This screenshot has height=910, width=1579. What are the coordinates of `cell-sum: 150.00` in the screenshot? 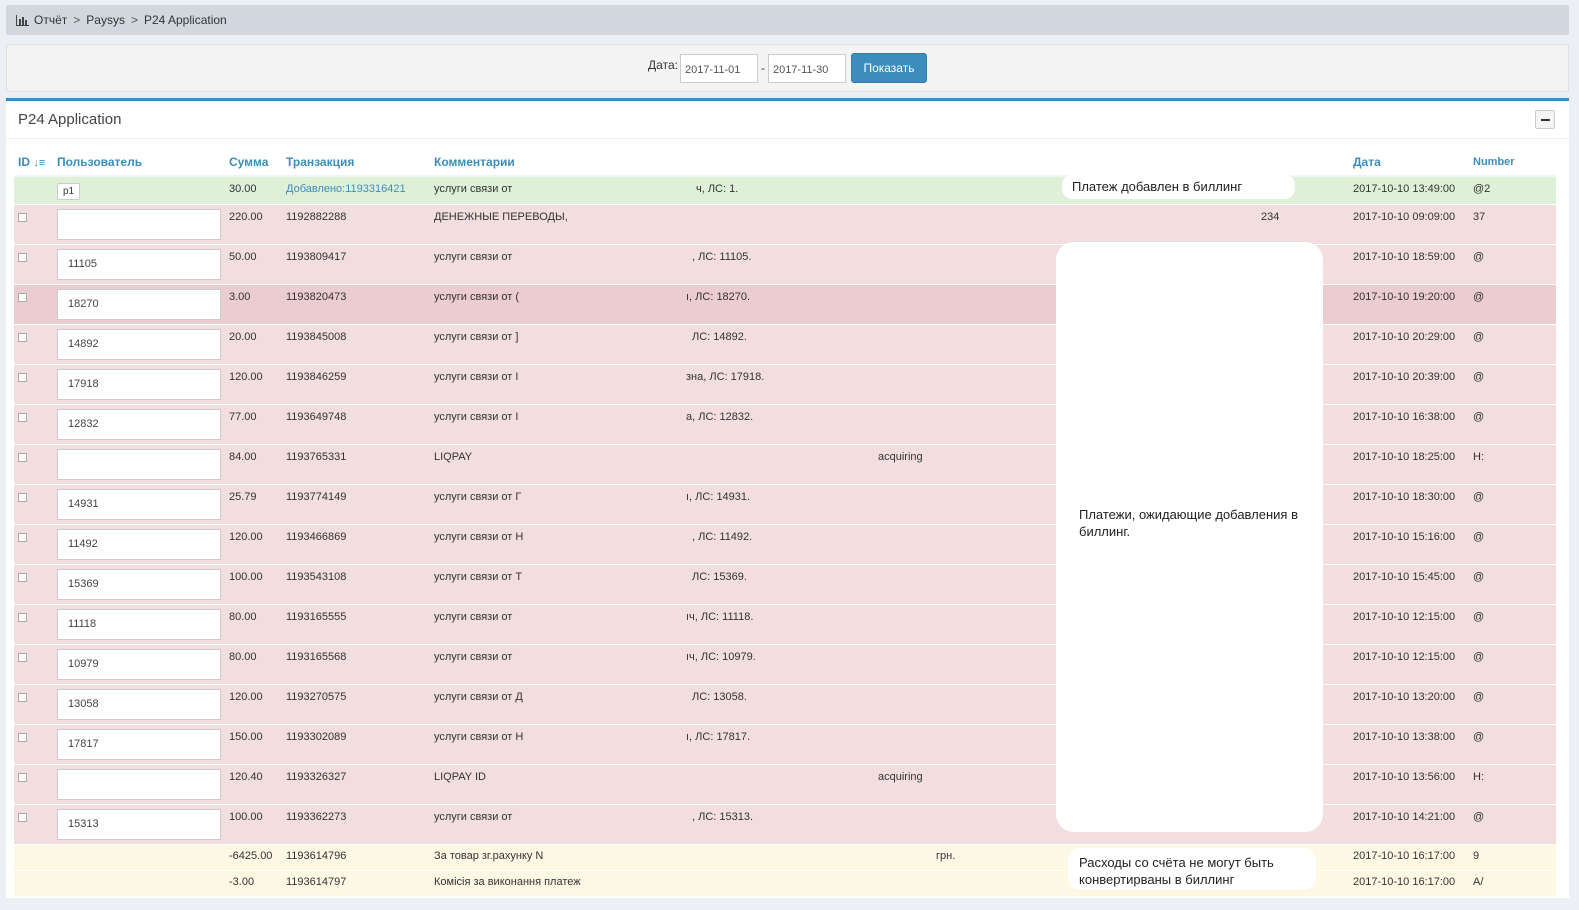 It's located at (253, 743).